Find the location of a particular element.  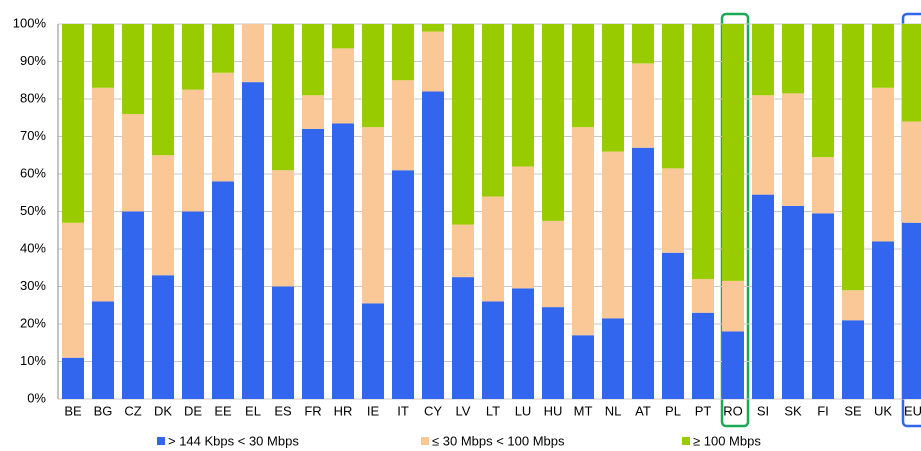

x-tick-label: LU is located at coordinates (523, 410).